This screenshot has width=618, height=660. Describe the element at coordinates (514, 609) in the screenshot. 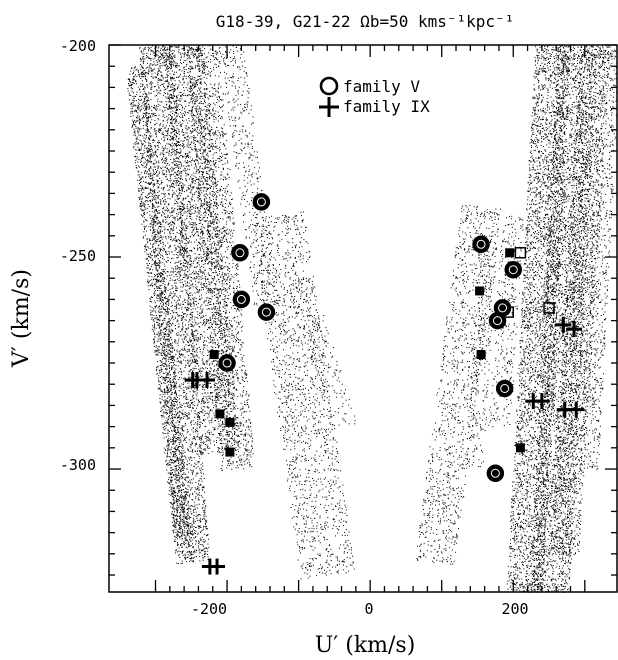

I see `x-tick-label-200: 200` at that location.